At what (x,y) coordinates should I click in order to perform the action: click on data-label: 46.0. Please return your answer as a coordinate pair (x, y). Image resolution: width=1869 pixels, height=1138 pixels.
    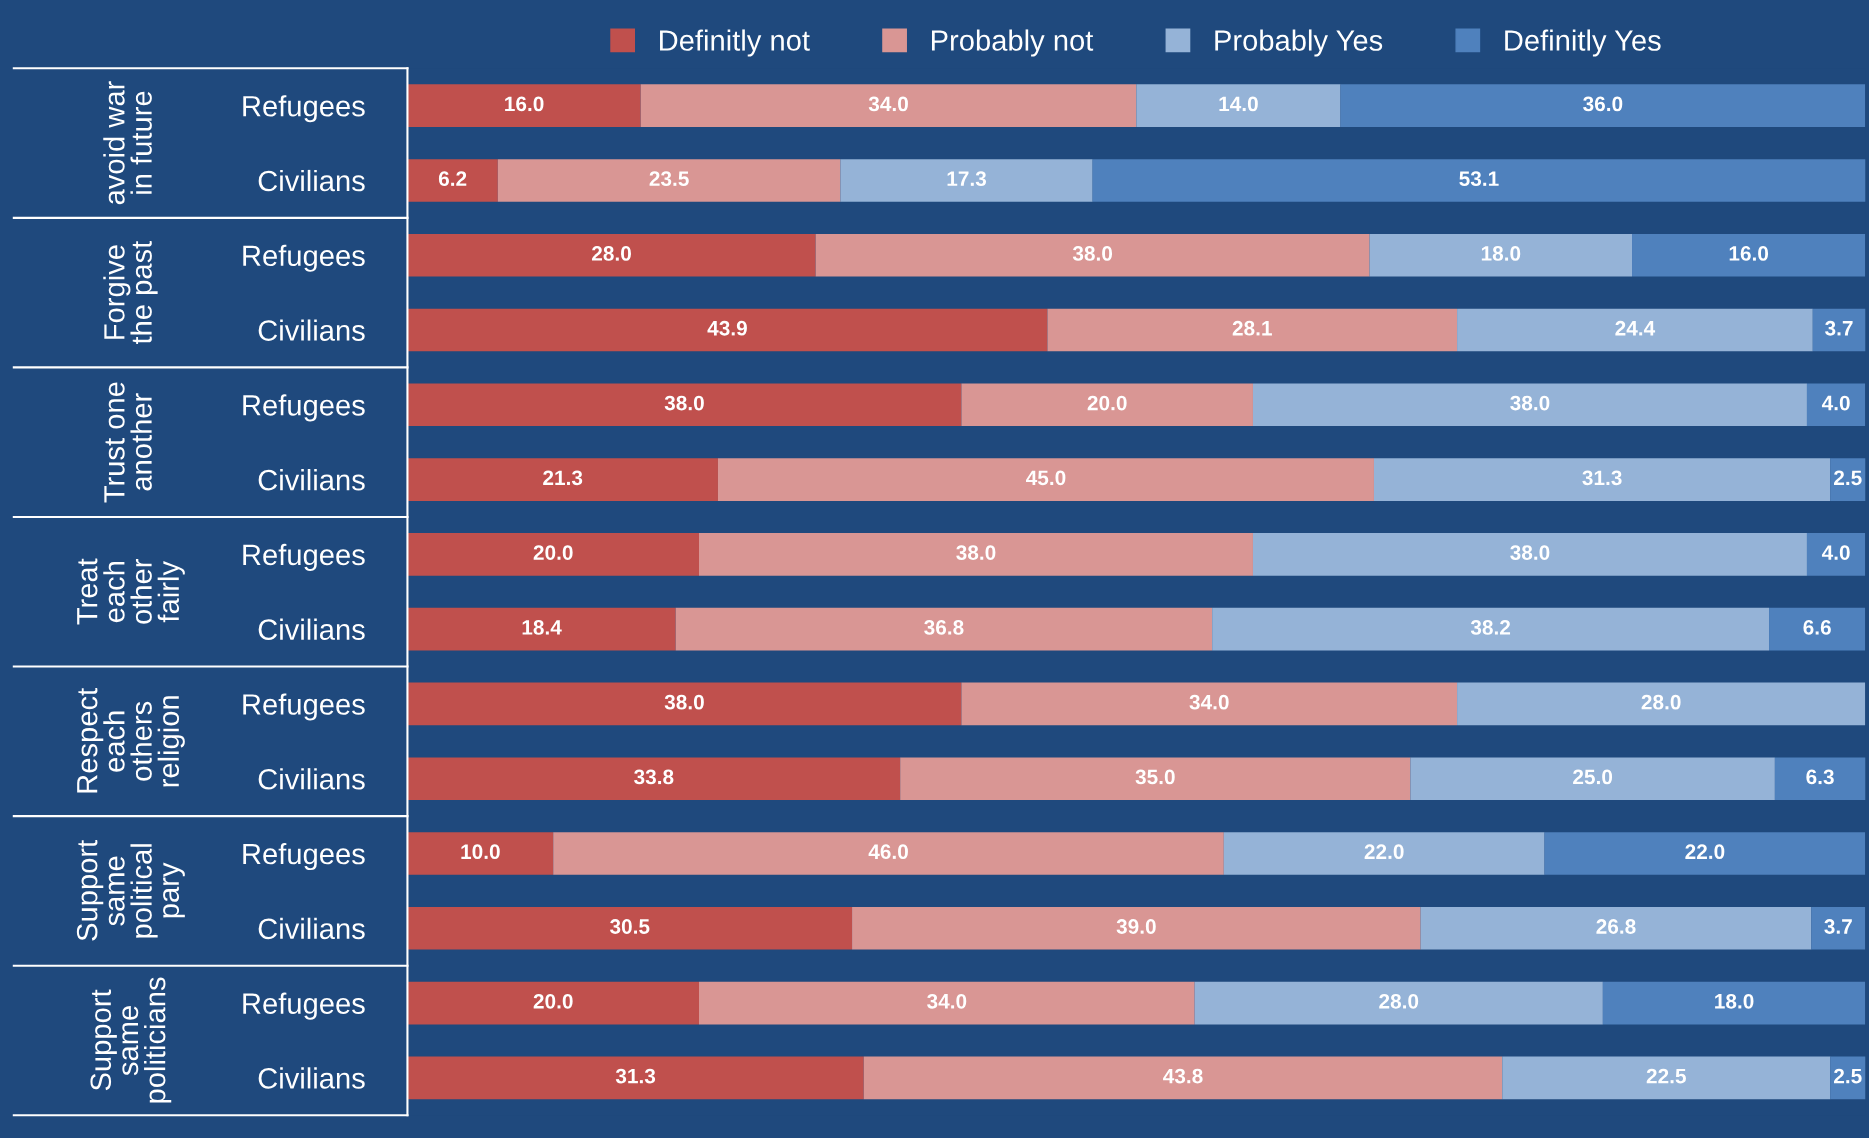
    Looking at the image, I should click on (888, 852).